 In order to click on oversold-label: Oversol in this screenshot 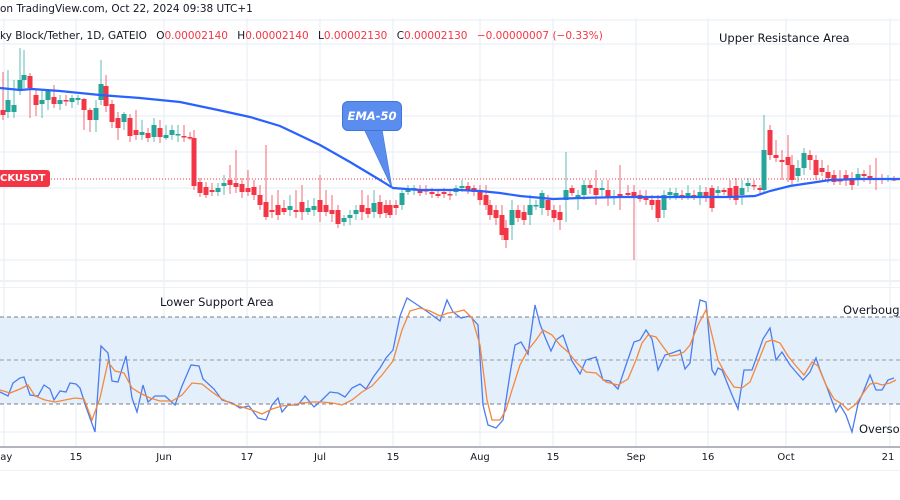, I will do `click(879, 429)`.